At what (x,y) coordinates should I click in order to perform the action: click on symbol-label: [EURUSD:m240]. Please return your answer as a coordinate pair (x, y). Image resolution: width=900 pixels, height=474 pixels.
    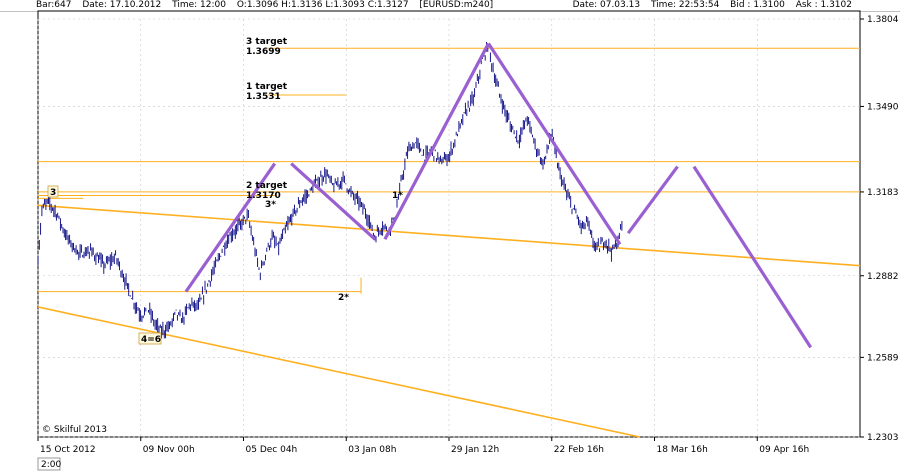
    Looking at the image, I should click on (456, 5).